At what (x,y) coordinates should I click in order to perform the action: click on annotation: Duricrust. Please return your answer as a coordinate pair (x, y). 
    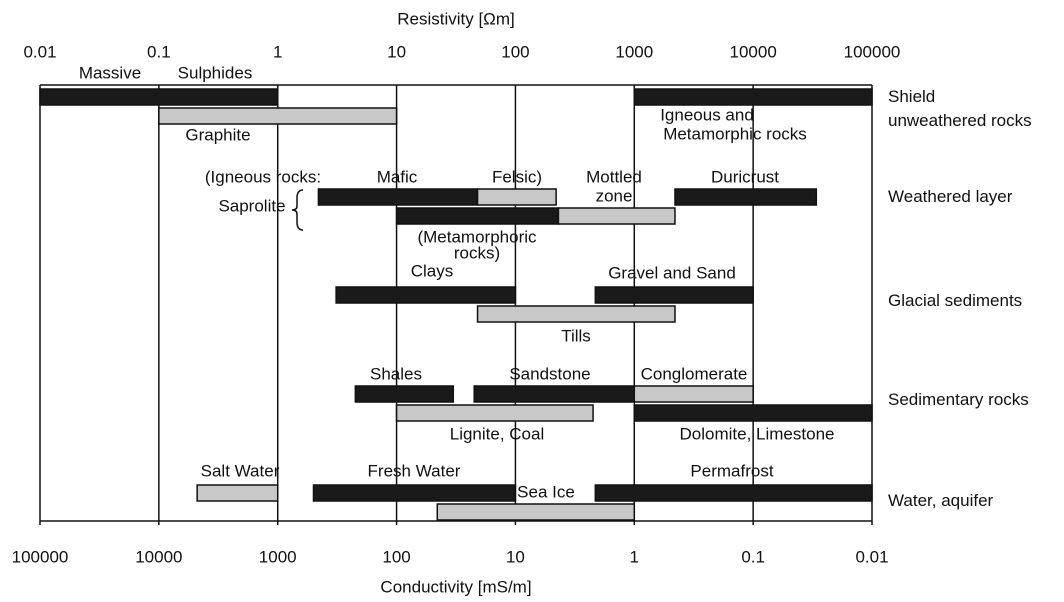
    Looking at the image, I should click on (745, 176).